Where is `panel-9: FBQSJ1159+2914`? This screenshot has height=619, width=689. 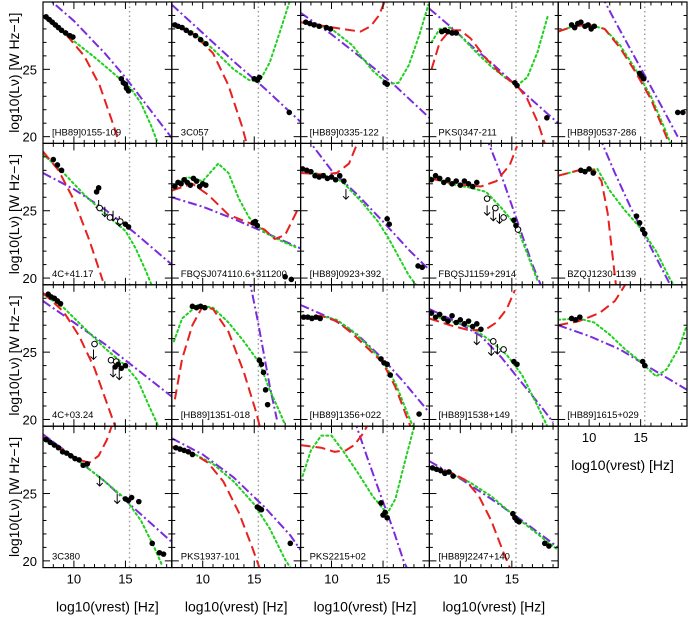 panel-9: FBQSJ1159+2914 is located at coordinates (493, 214).